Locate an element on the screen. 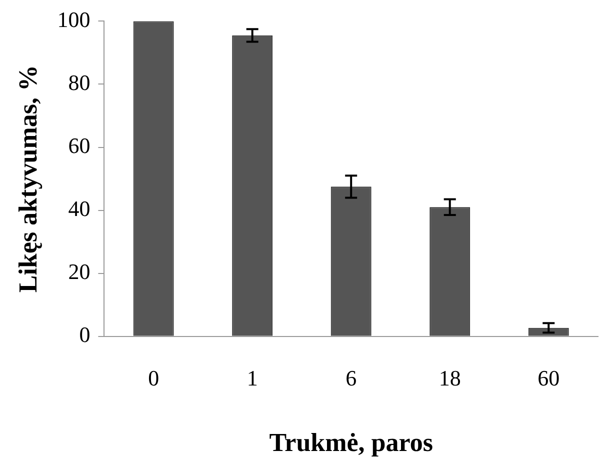  y-tick-label: 100 is located at coordinates (73, 19).